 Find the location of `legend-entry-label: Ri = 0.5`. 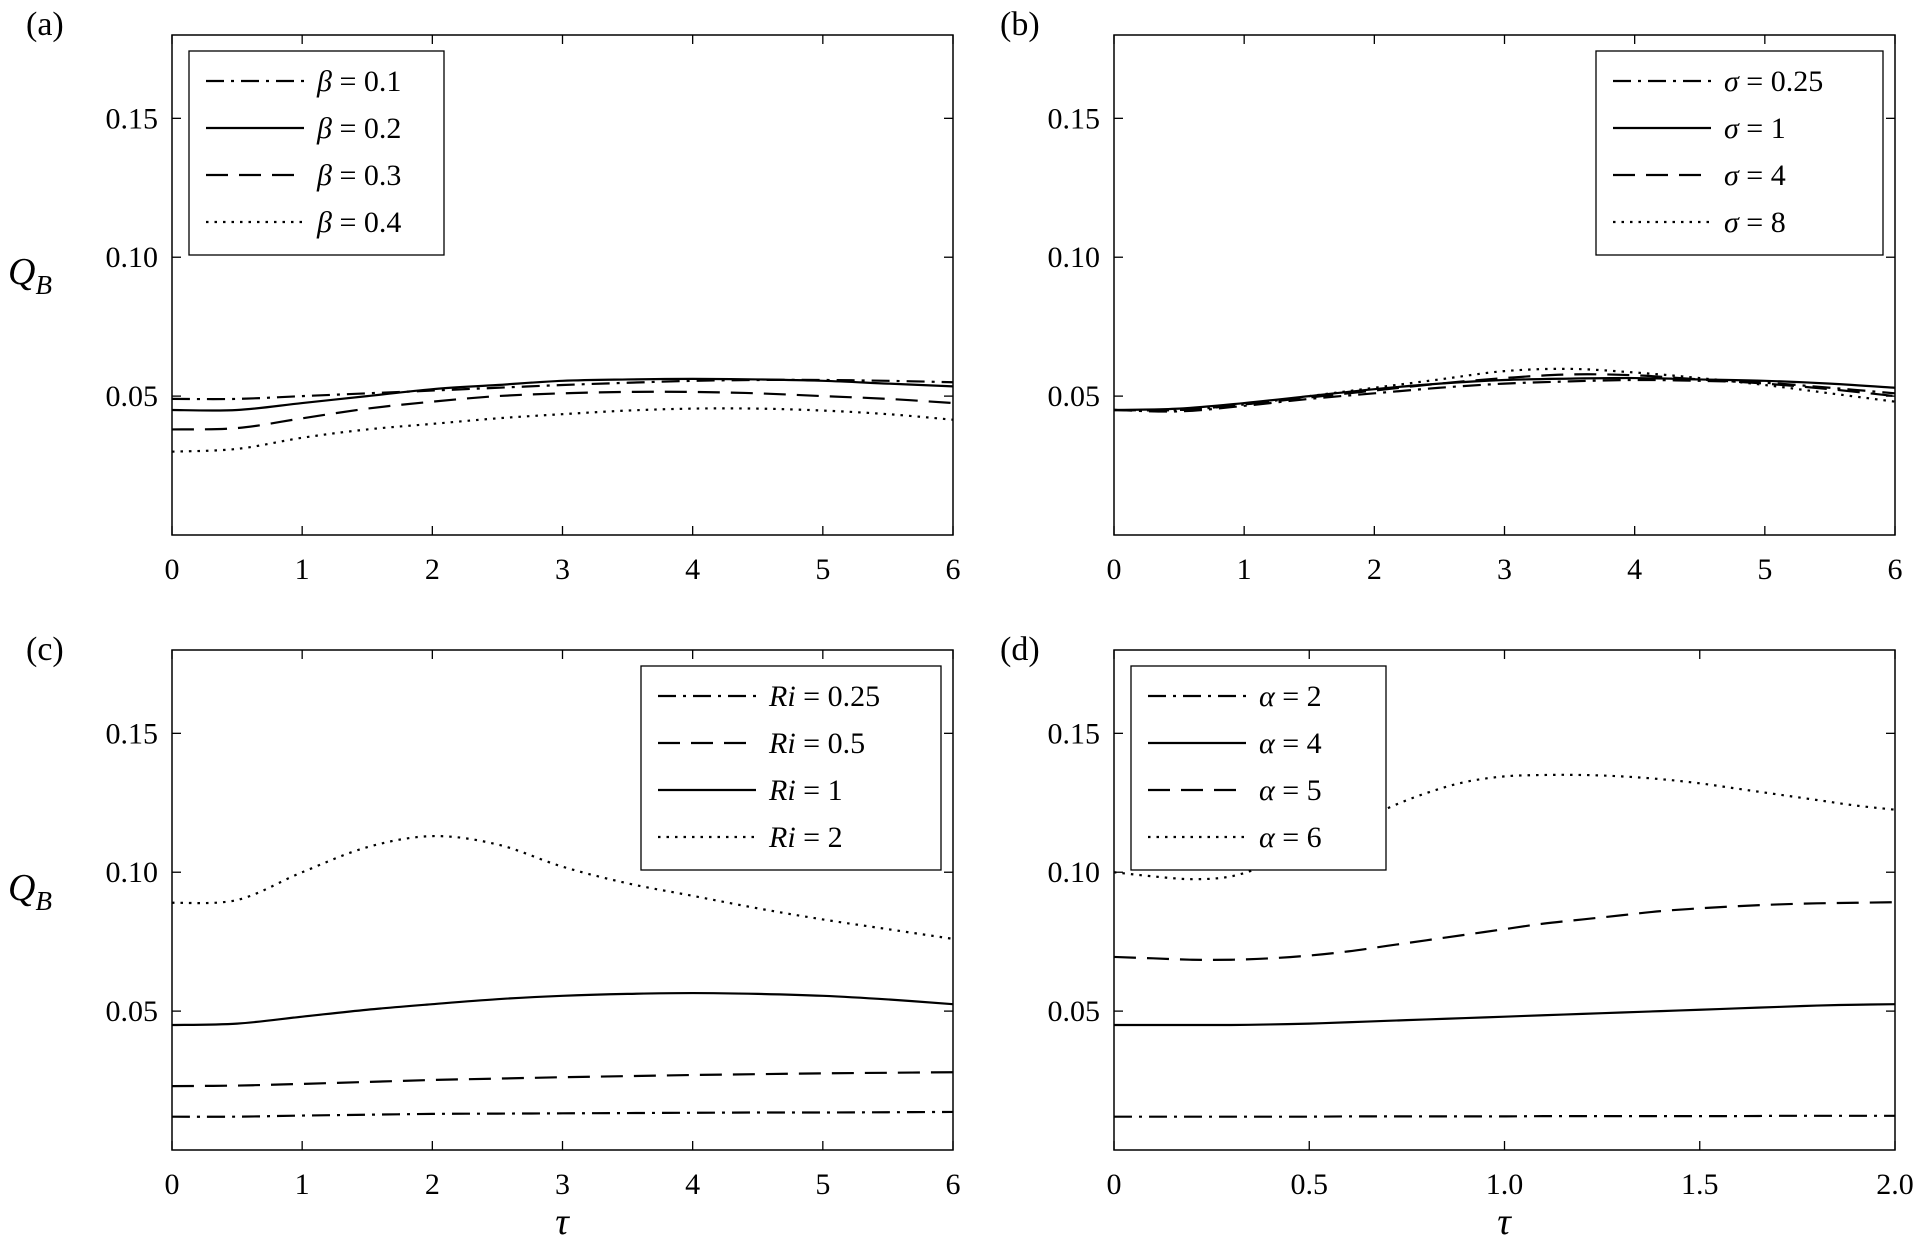

legend-entry-label: Ri = 0.5 is located at coordinates (816, 743).